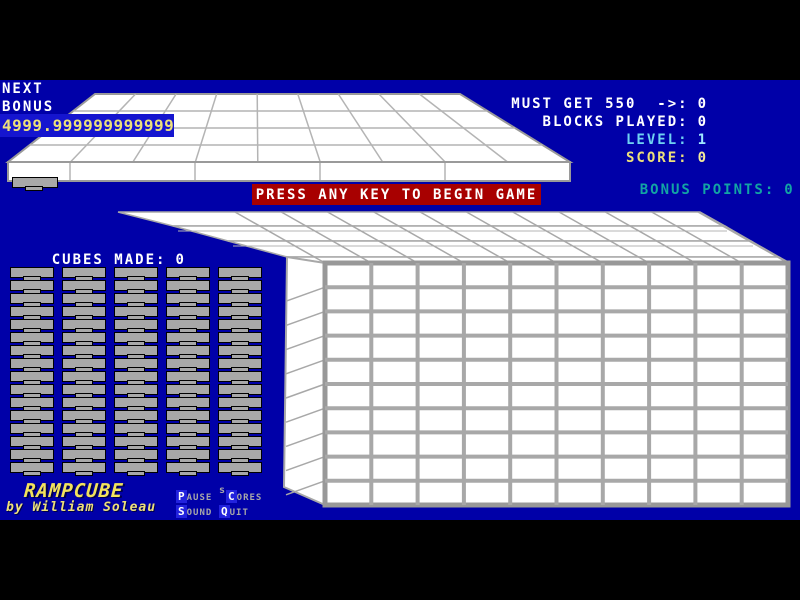  I want to click on menu-scores-rest: ORES, so click(249, 498).